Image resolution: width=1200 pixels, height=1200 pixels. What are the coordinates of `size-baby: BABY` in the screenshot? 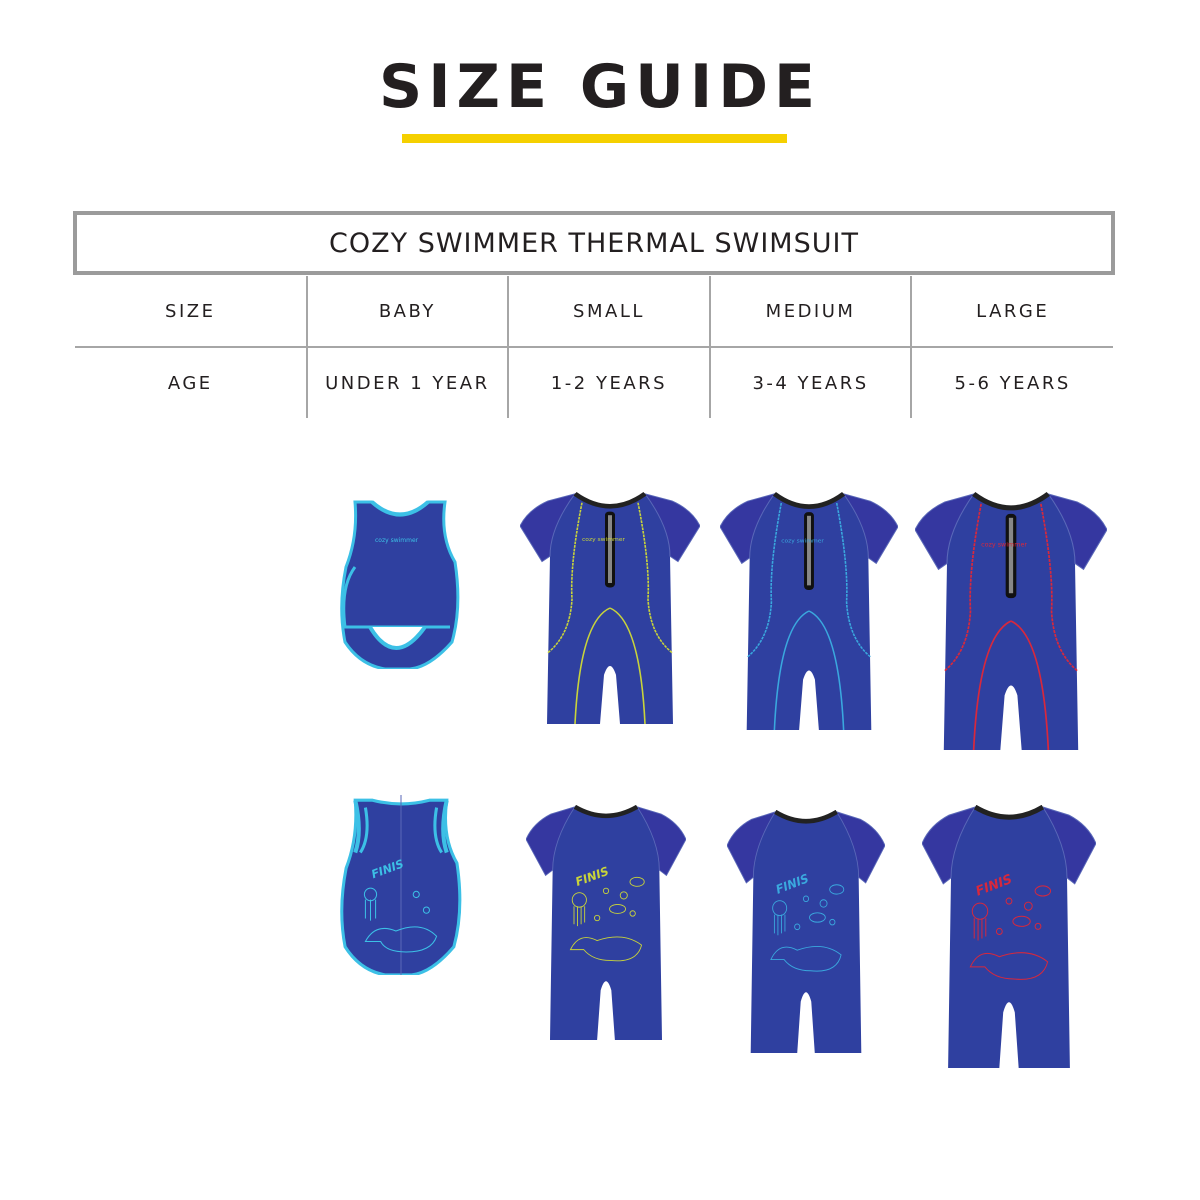 It's located at (406, 311).